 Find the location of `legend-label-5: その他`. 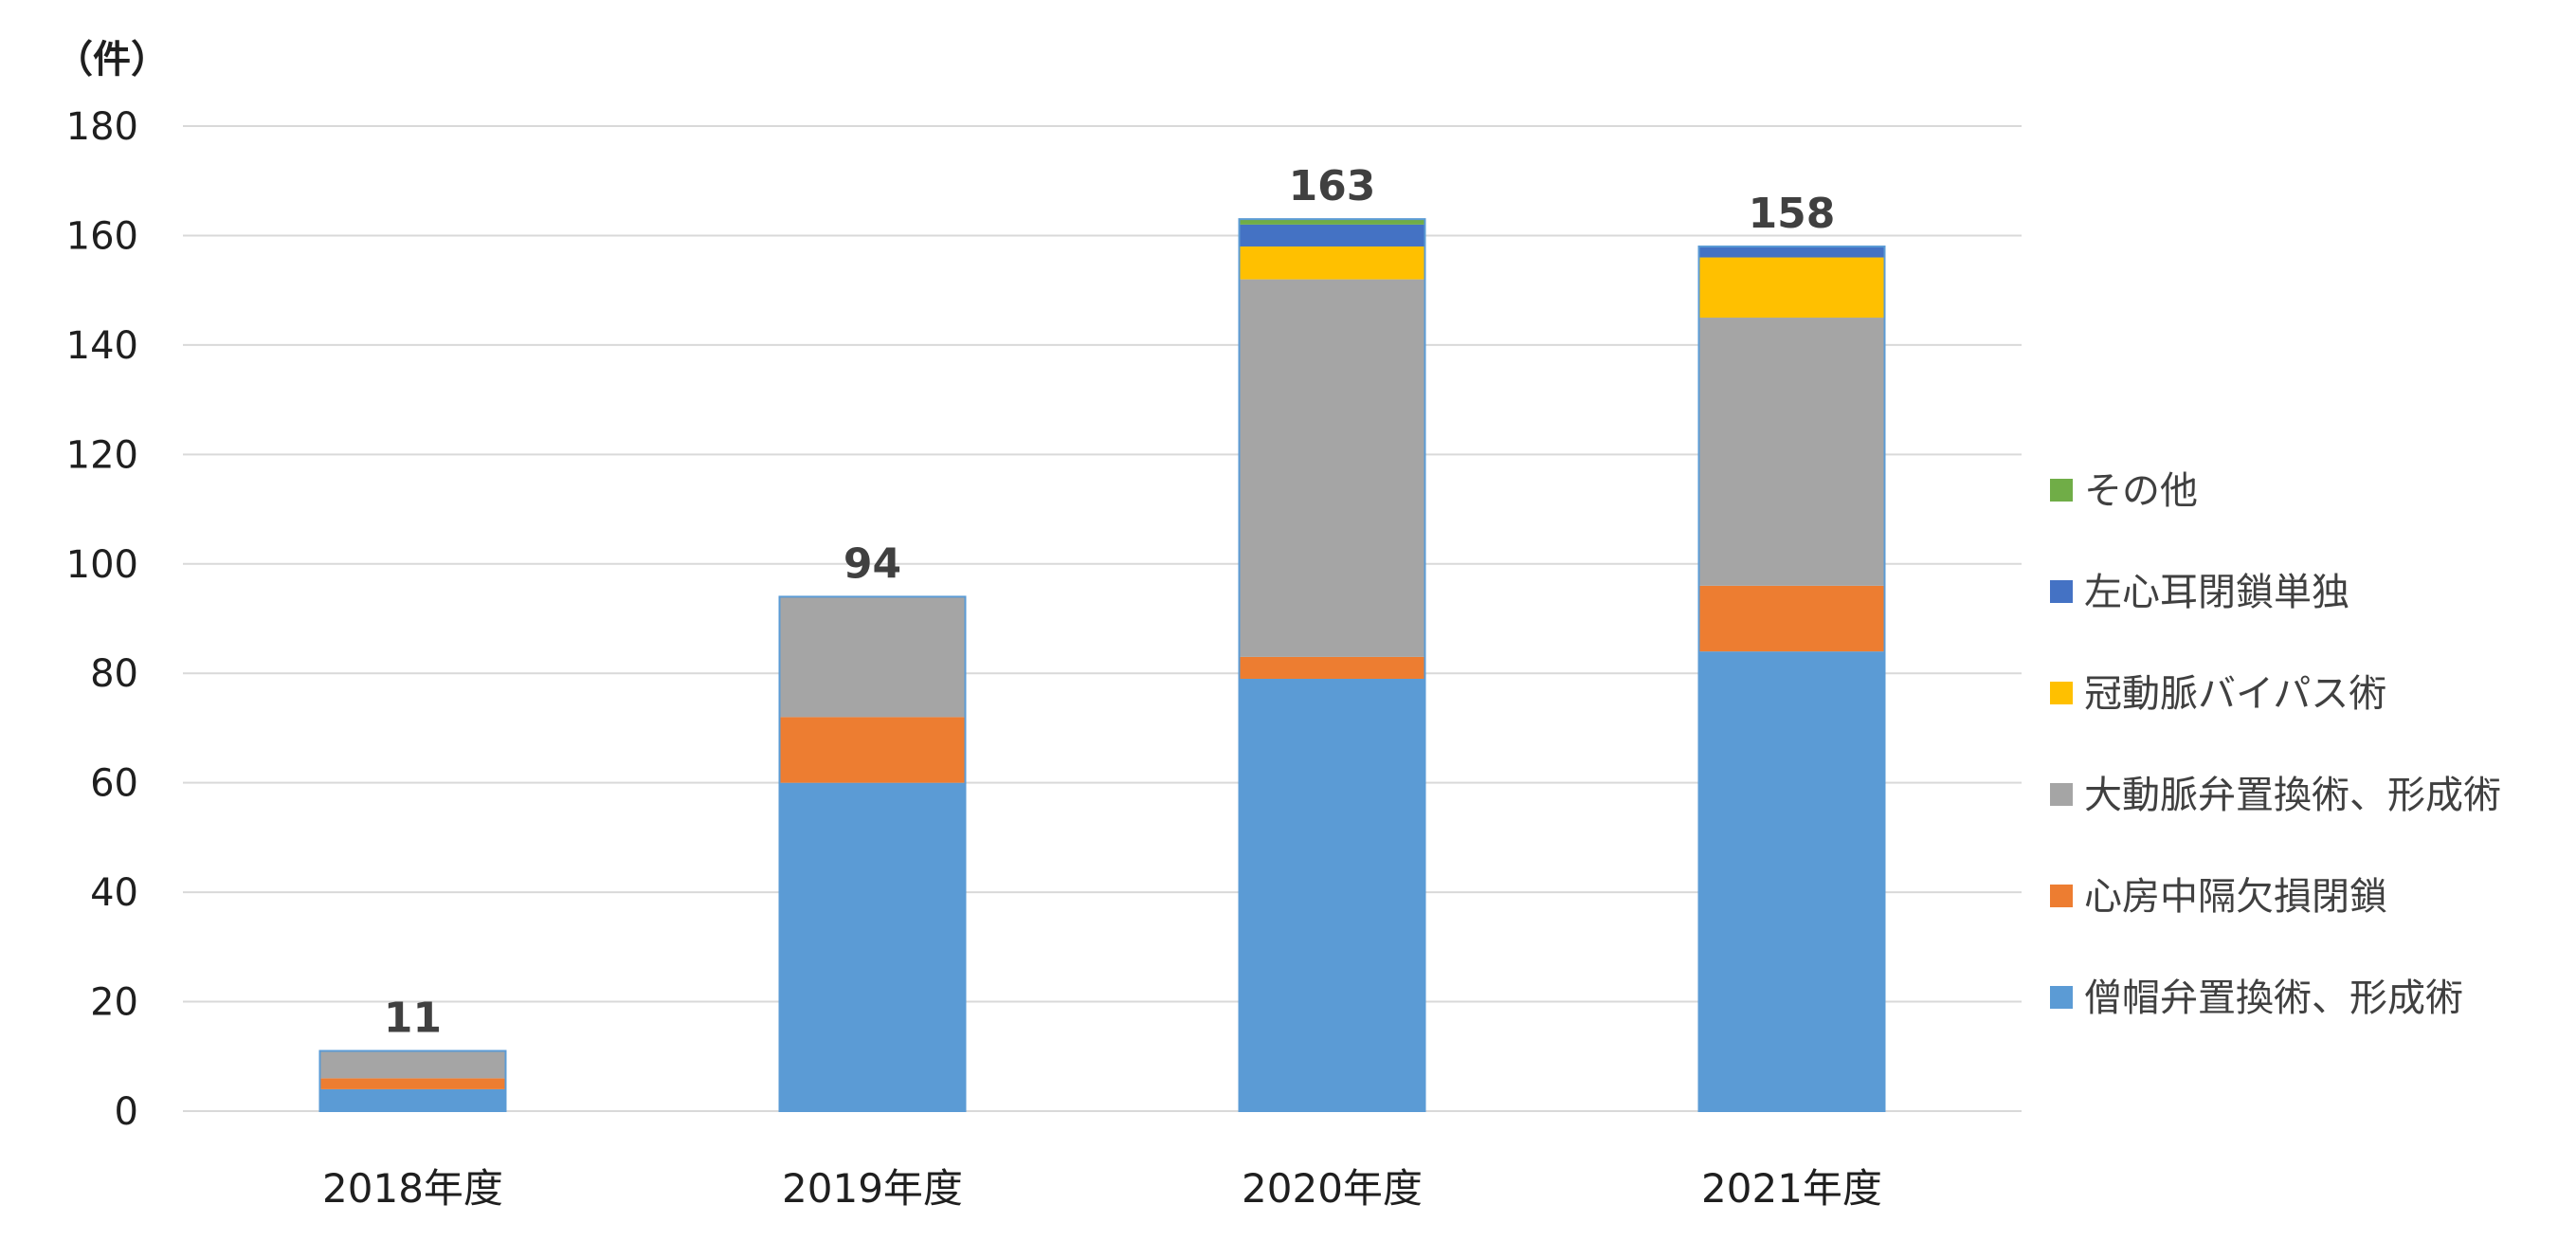

legend-label-5: その他 is located at coordinates (2141, 491).